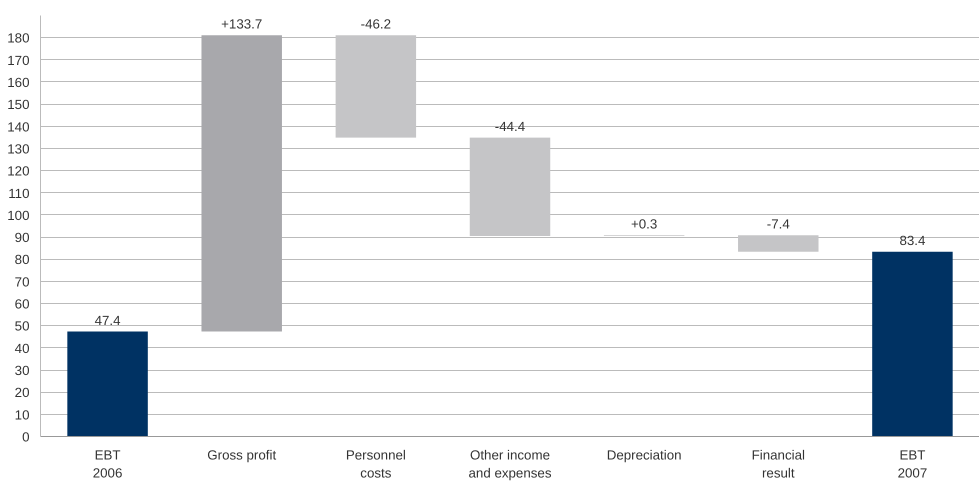 The image size is (979, 483). Describe the element at coordinates (22, 392) in the screenshot. I see `y-tick-label: 20` at that location.